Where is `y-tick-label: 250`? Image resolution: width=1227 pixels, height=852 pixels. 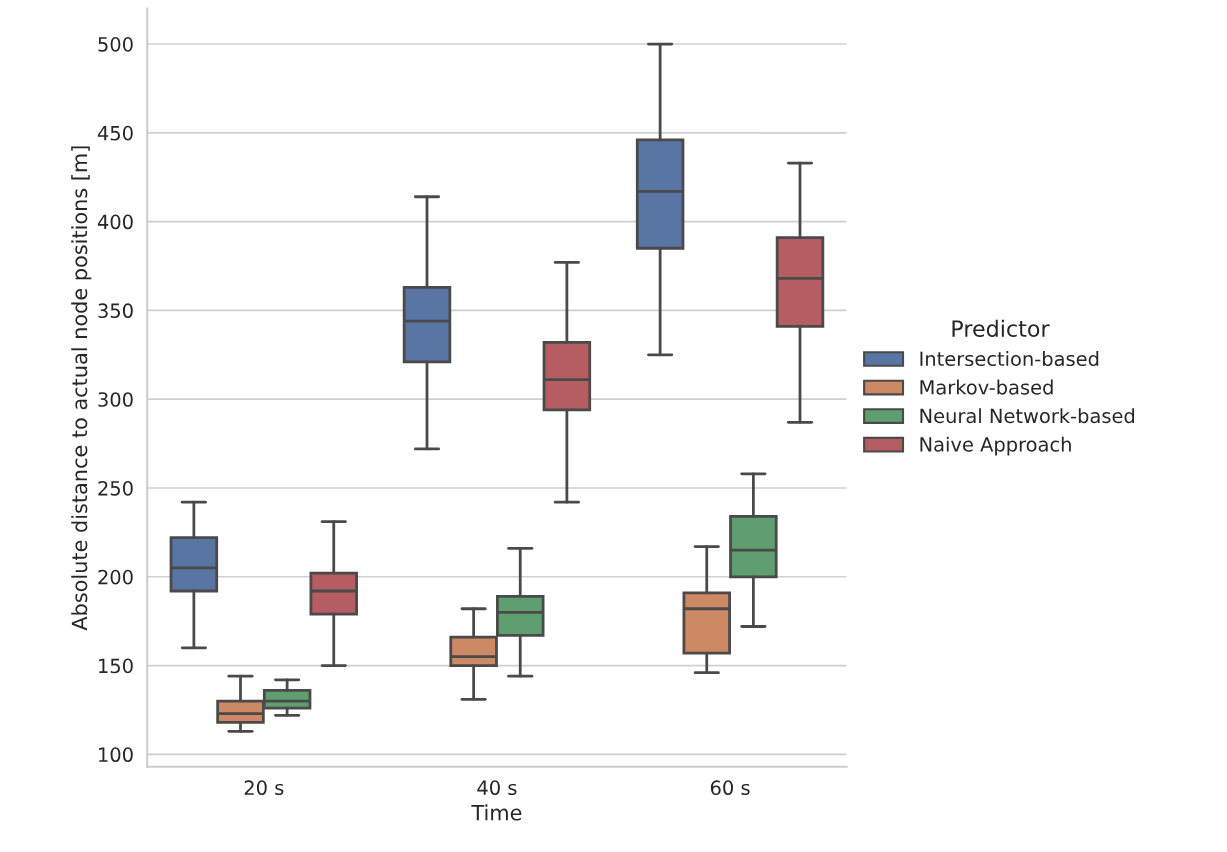
y-tick-label: 250 is located at coordinates (115, 488).